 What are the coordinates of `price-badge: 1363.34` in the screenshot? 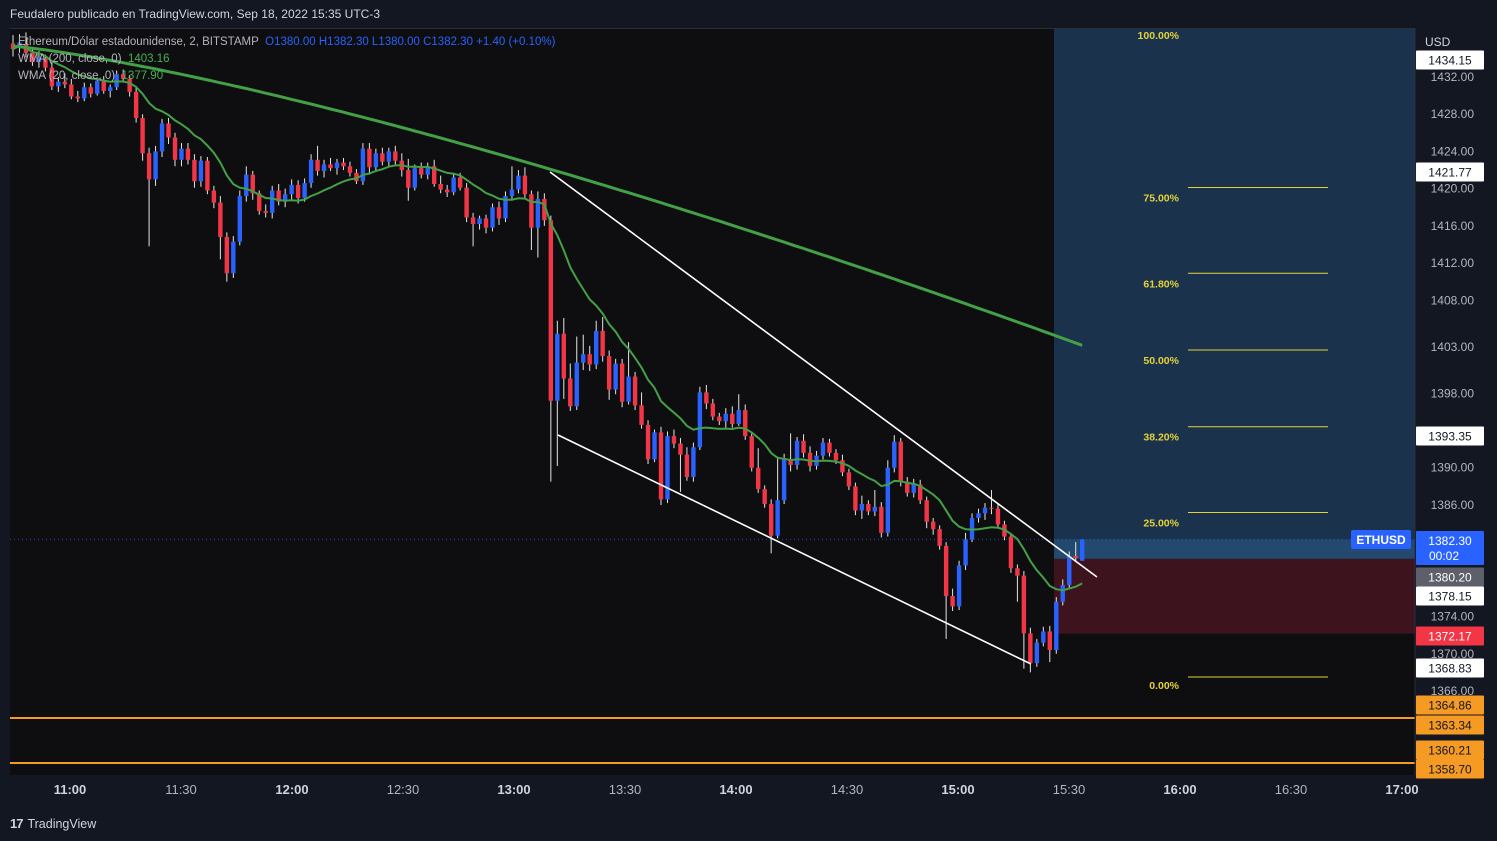 It's located at (1450, 725).